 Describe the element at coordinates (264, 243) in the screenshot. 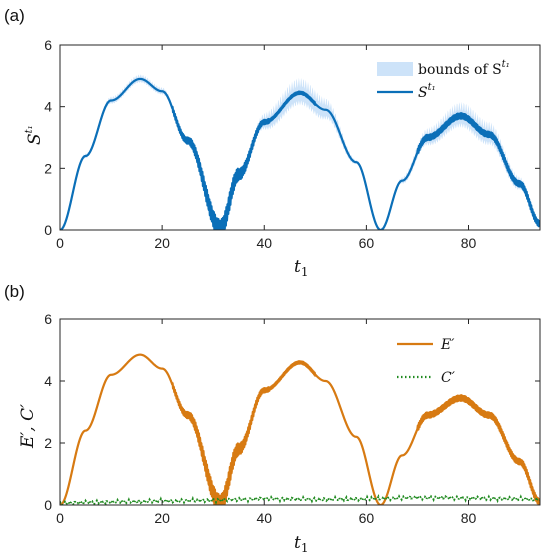

I see `a-xtick-label-2: 40` at that location.